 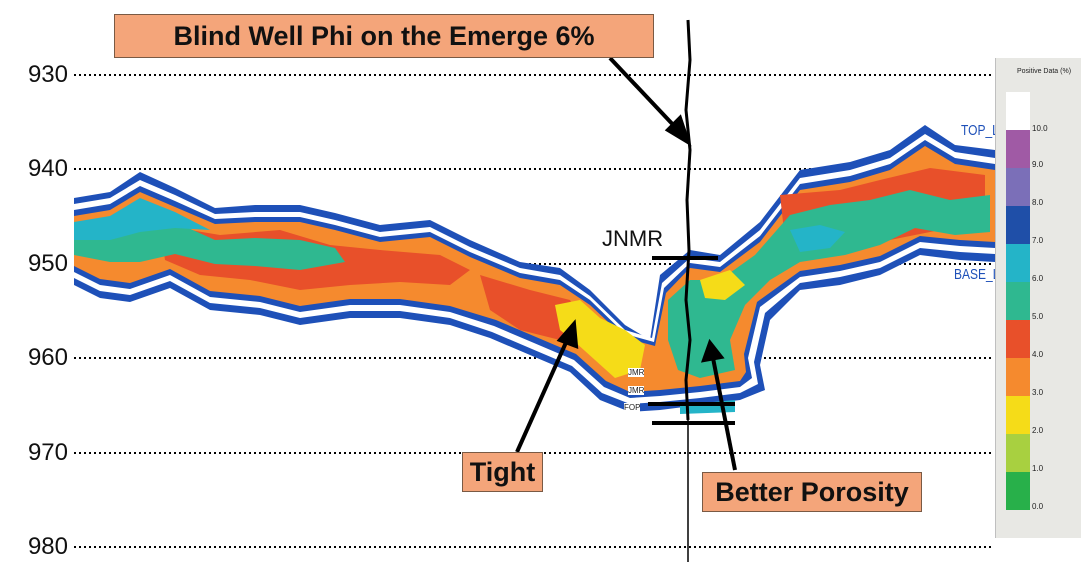 I want to click on legend-label: 7.0, so click(x=1038, y=240).